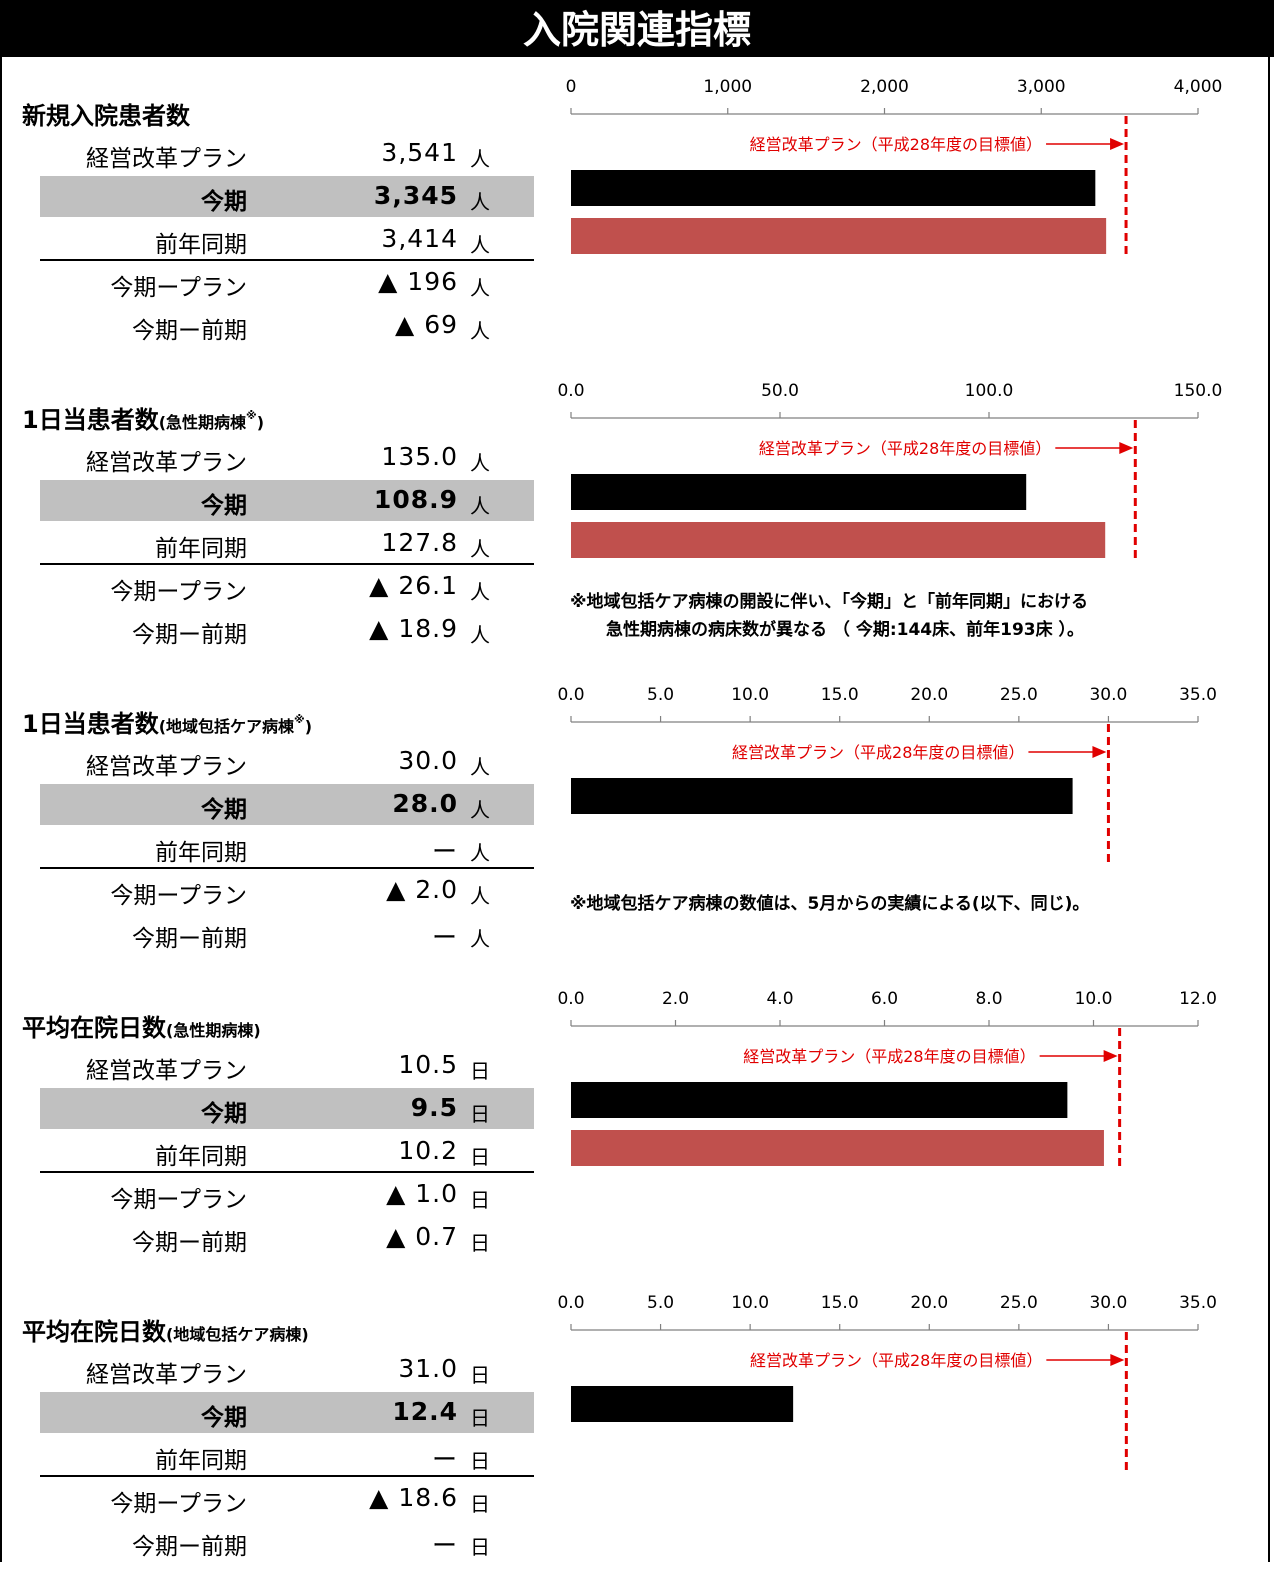  What do you see at coordinates (287, 543) in the screenshot?
I see `row-previous: 前年同期 127.8 人` at bounding box center [287, 543].